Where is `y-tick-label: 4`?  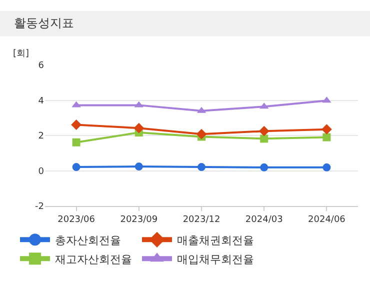 y-tick-label: 4 is located at coordinates (41, 101).